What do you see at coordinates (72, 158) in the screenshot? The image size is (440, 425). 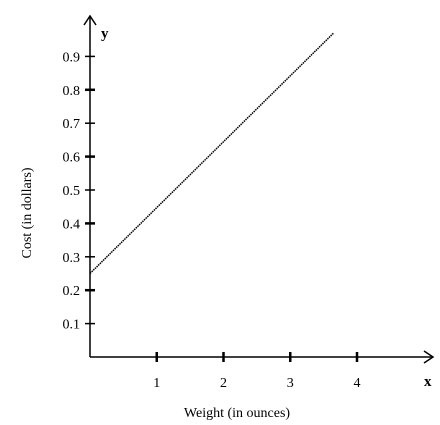 I see `y-tick-label: 0.6` at bounding box center [72, 158].